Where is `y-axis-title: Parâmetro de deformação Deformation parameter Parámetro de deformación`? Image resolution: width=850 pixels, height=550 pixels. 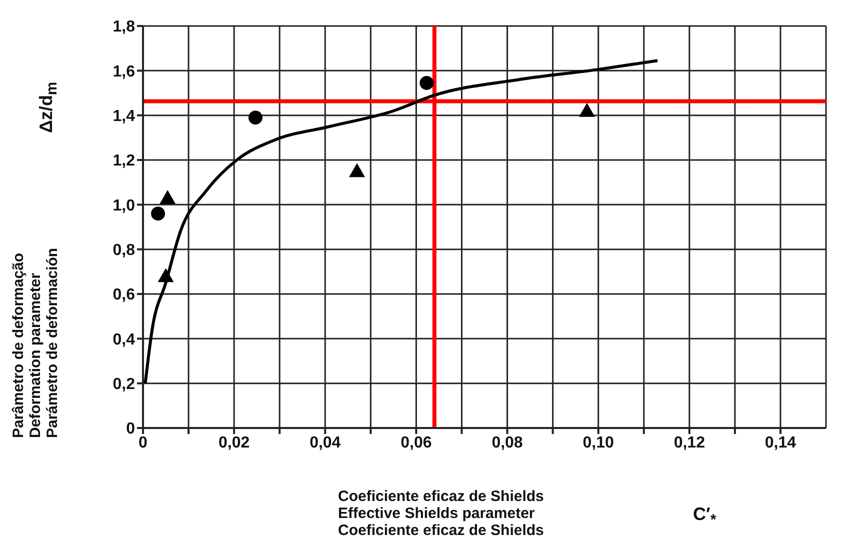
y-axis-title: Parâmetro de deformação Deformation parameter Parámetro de deformación is located at coordinates (35, 343).